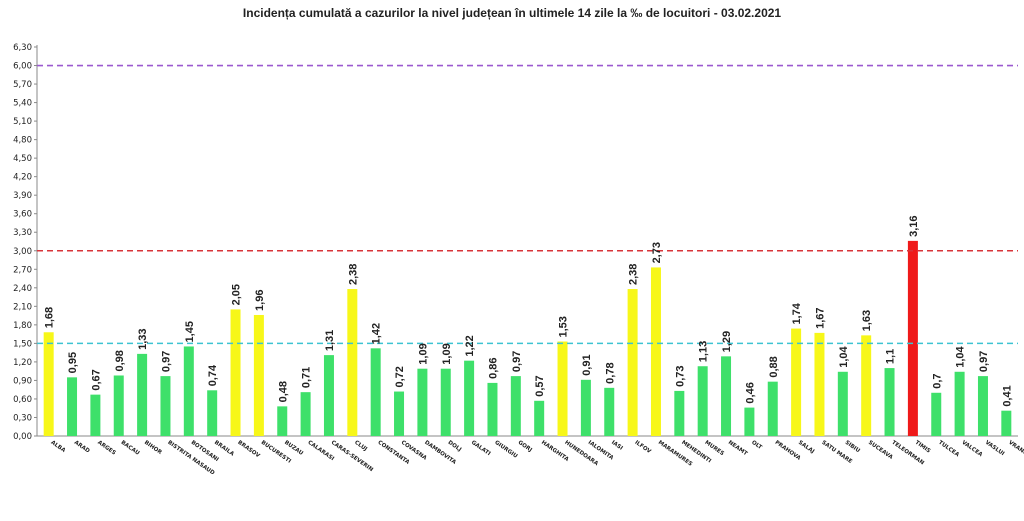  What do you see at coordinates (82, 447) in the screenshot?
I see `x-tick-label: ARAD` at bounding box center [82, 447].